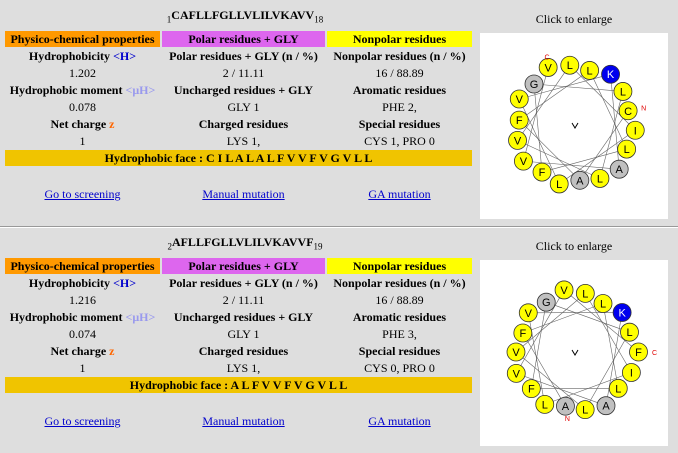  I want to click on cell-text: Polar residues + GLY (n / %), so click(243, 56).